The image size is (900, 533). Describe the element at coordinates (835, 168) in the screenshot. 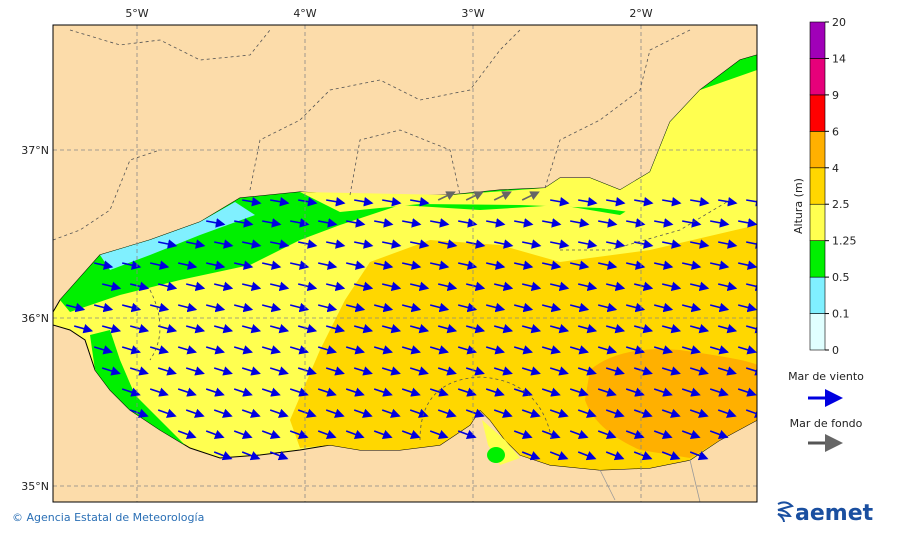

I see `colorbar-label: 4` at that location.